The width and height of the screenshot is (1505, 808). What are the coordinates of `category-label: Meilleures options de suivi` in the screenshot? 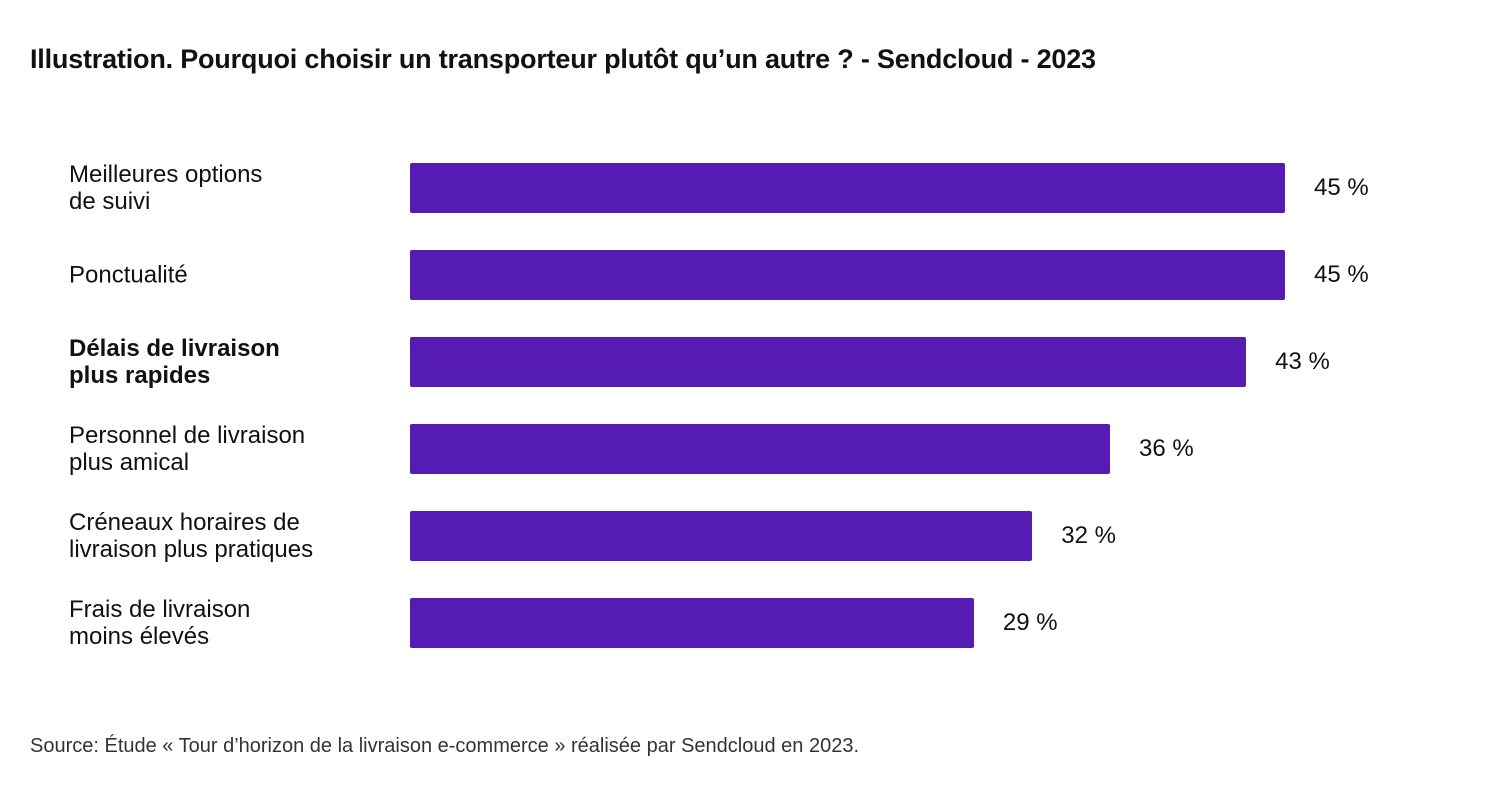 It's located at (166, 188).